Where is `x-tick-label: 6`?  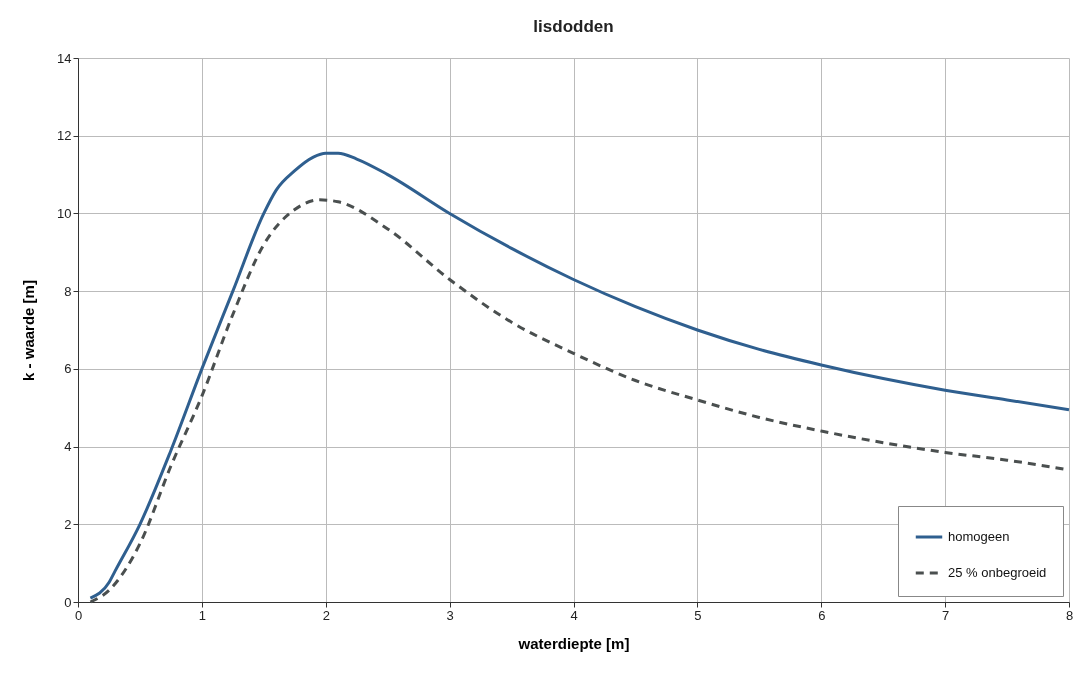
x-tick-label: 6 is located at coordinates (822, 615).